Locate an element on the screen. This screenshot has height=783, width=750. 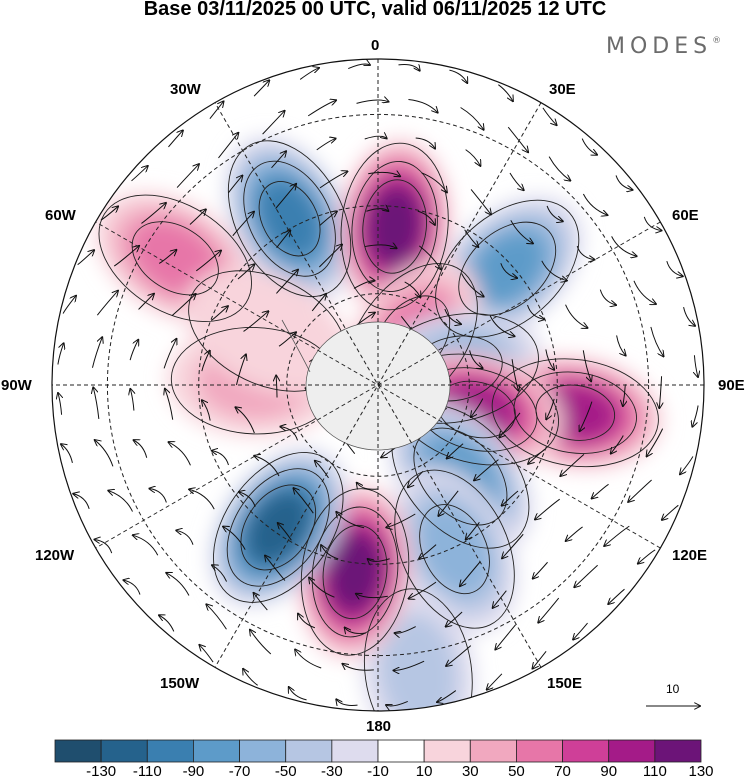
colorbar-label-9: 50 is located at coordinates (516, 771).